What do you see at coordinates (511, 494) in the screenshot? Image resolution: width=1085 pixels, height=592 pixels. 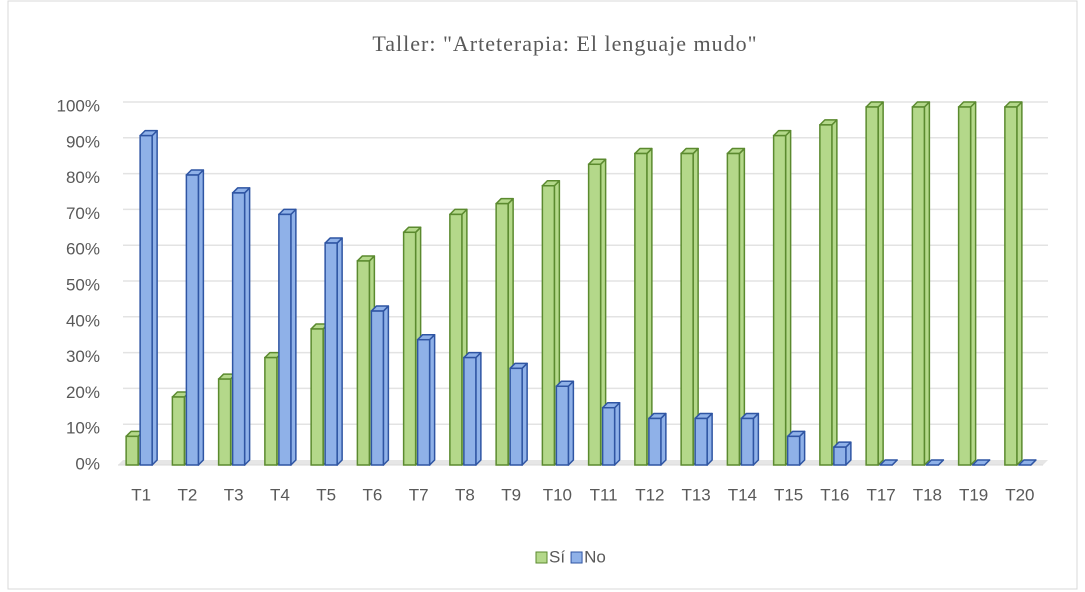 I see `x-tick-label: T9` at bounding box center [511, 494].